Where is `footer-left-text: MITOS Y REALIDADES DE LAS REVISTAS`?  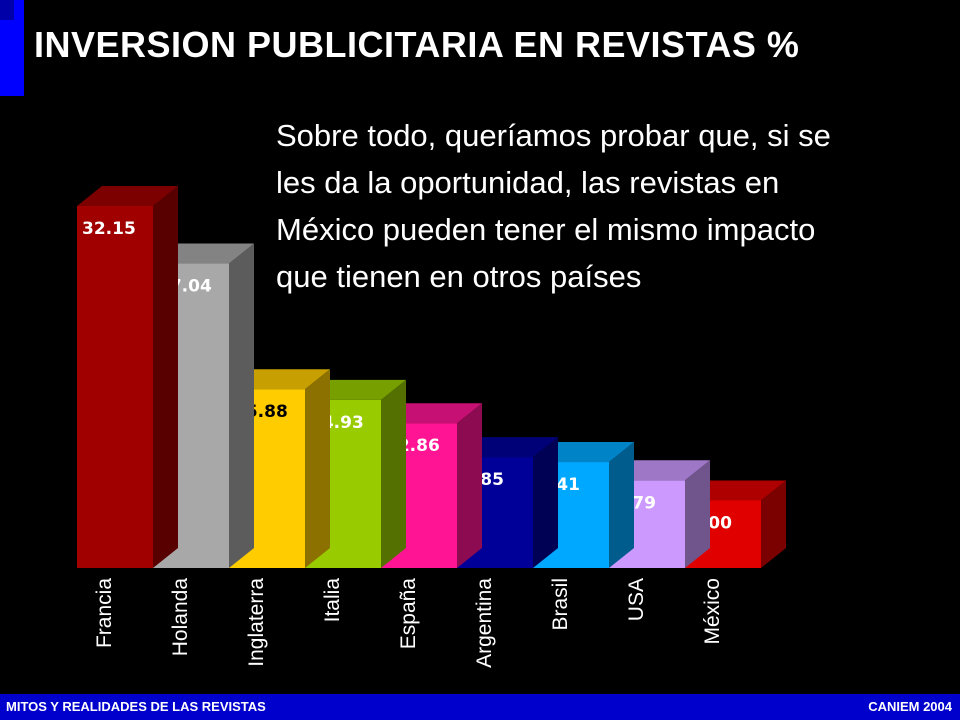 footer-left-text: MITOS Y REALIDADES DE LAS REVISTAS is located at coordinates (136, 706).